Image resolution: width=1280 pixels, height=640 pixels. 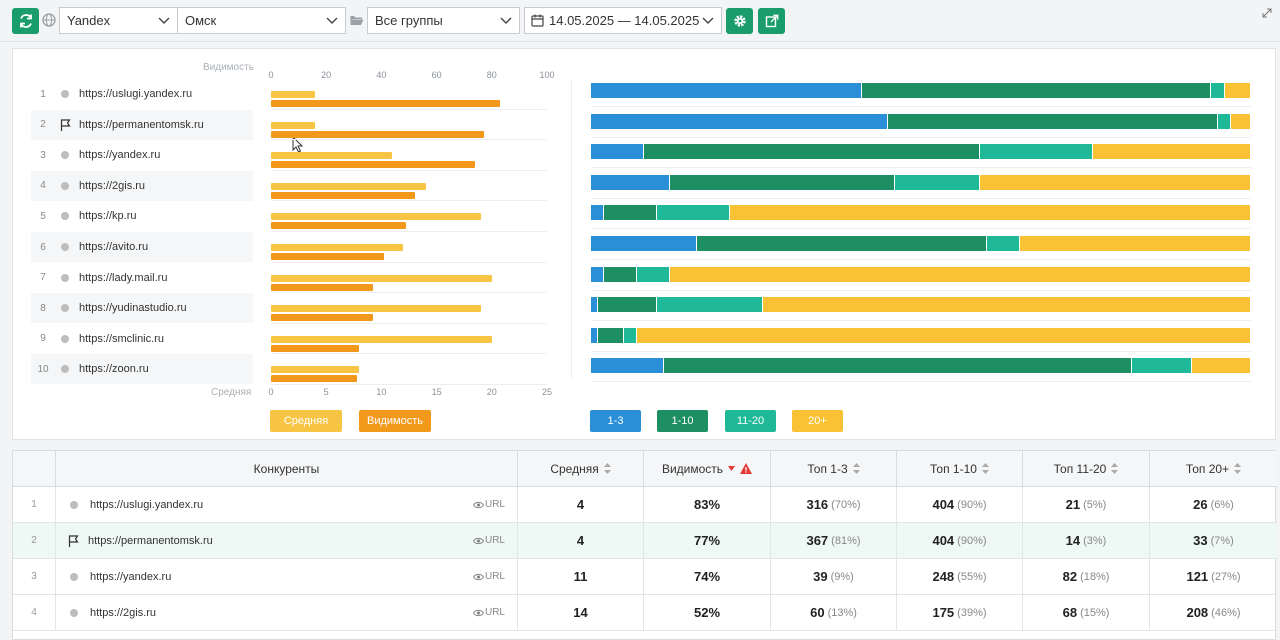 I want to click on legend-top-1-3: 1-3, so click(x=615, y=421).